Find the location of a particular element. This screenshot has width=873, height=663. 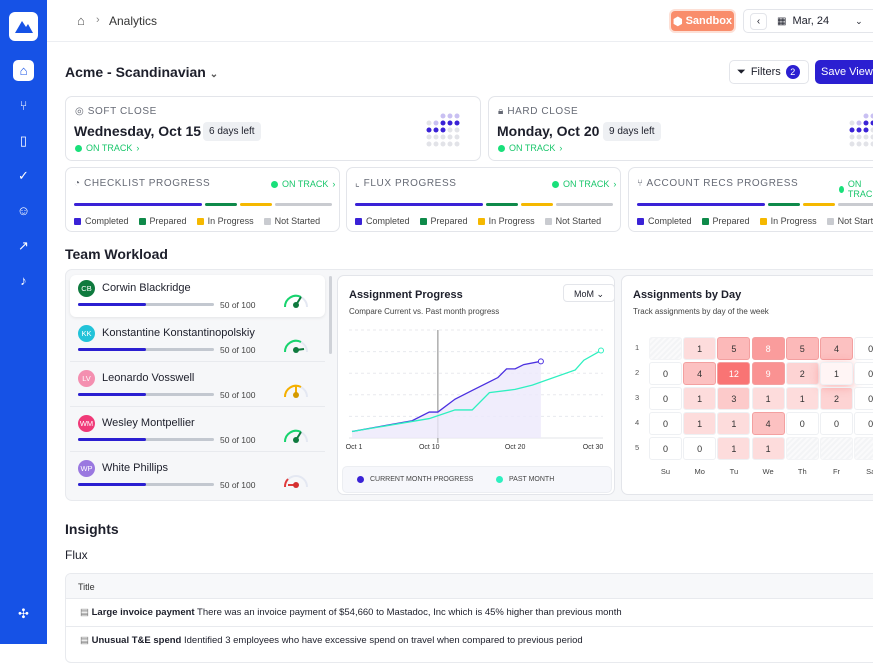

member-progress-bar is located at coordinates (146, 394).